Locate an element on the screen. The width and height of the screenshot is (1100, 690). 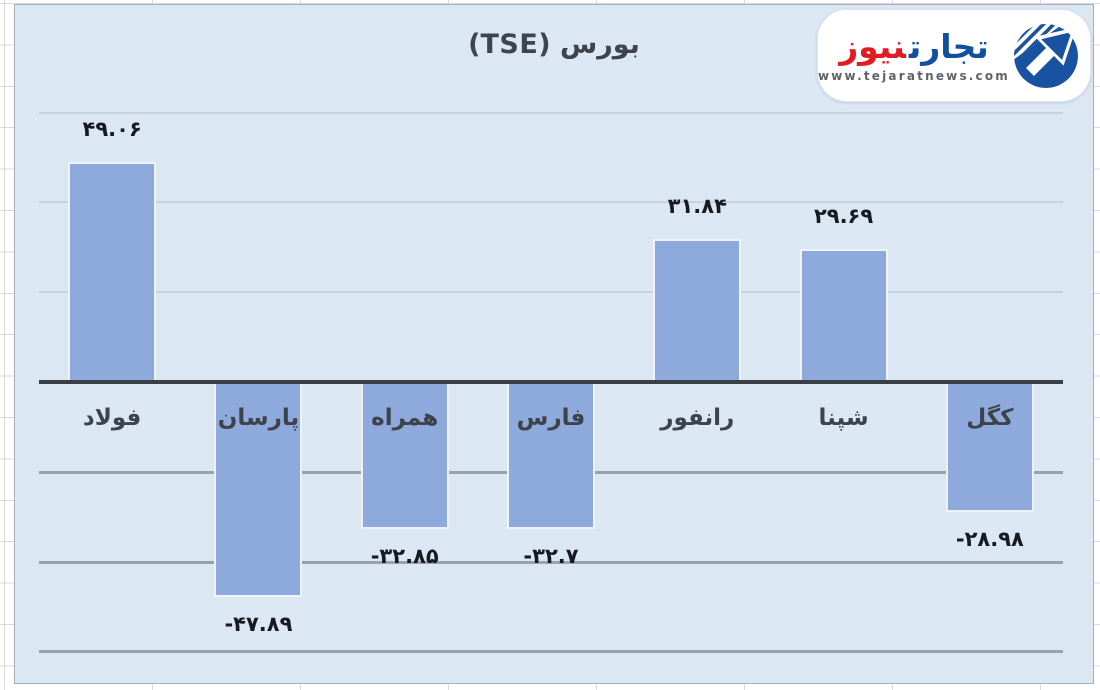
category-label: پارسان is located at coordinates (258, 418).